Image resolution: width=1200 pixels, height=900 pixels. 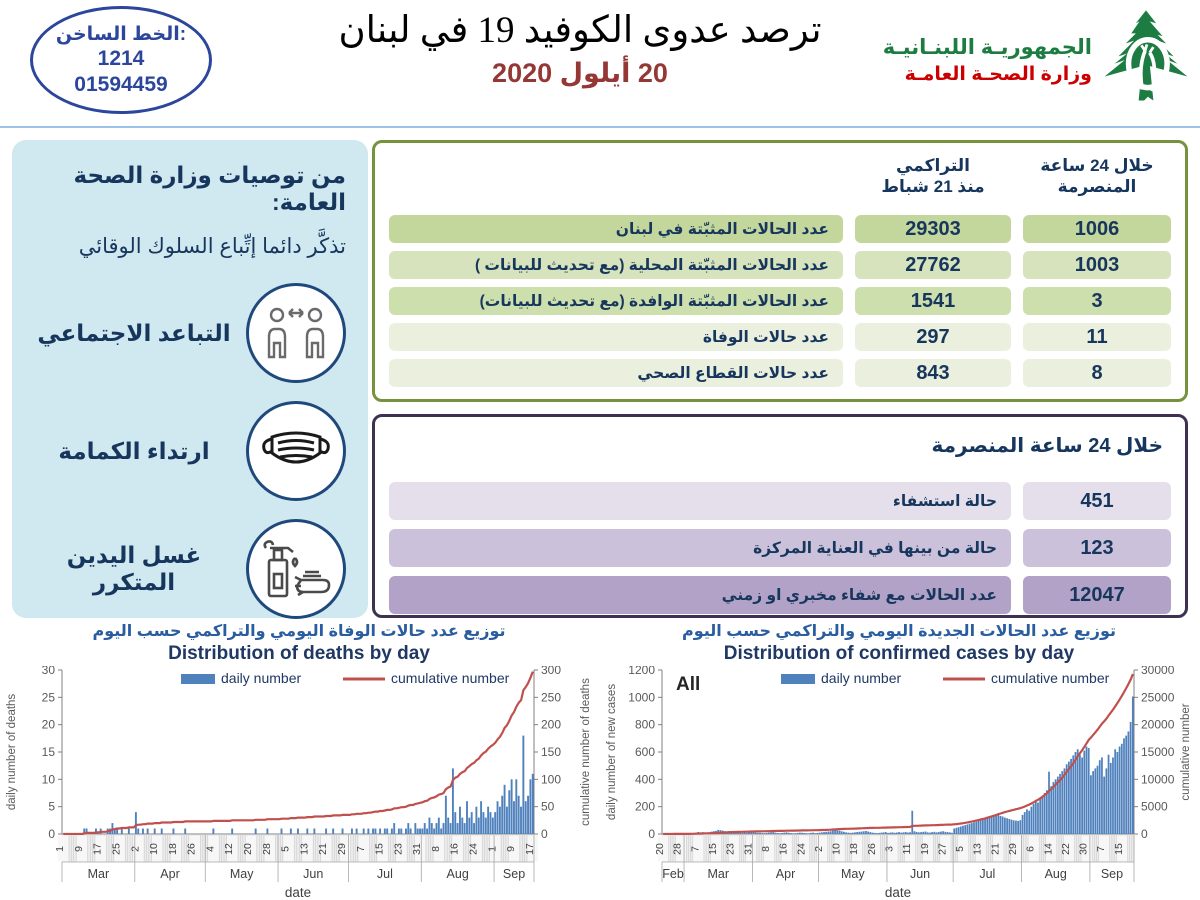 What do you see at coordinates (296, 333) in the screenshot?
I see `social-distancing-icon` at bounding box center [296, 333].